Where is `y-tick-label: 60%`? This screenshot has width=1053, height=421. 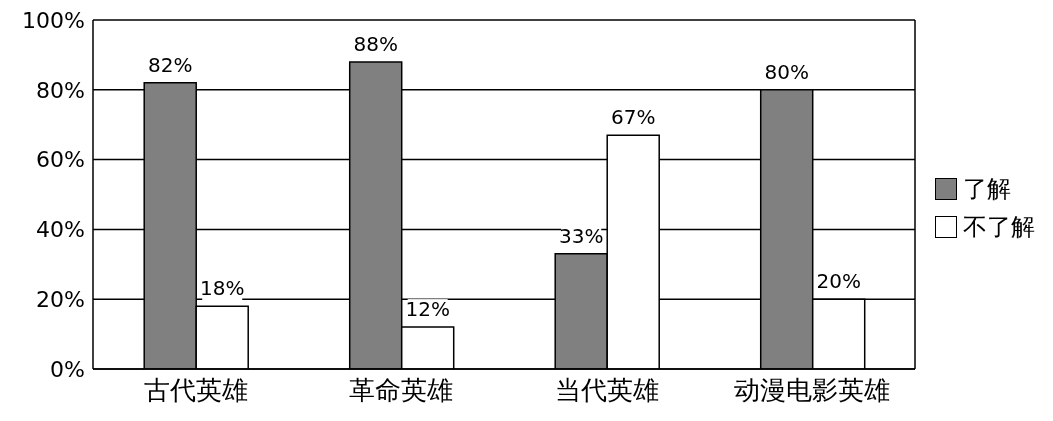
y-tick-label: 60% is located at coordinates (60, 160).